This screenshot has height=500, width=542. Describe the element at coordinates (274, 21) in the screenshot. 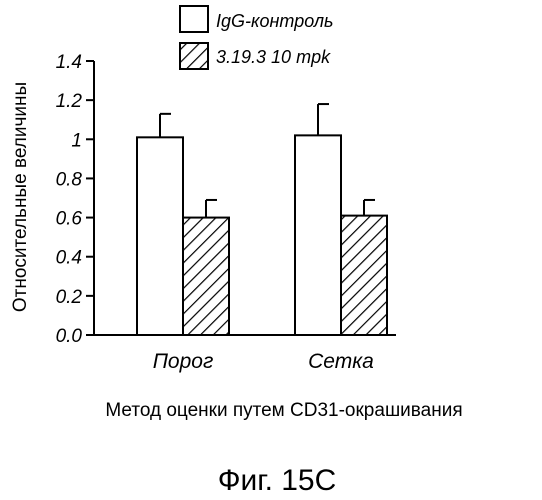

I see `legend-label-igg-control: IgG-контроль` at that location.